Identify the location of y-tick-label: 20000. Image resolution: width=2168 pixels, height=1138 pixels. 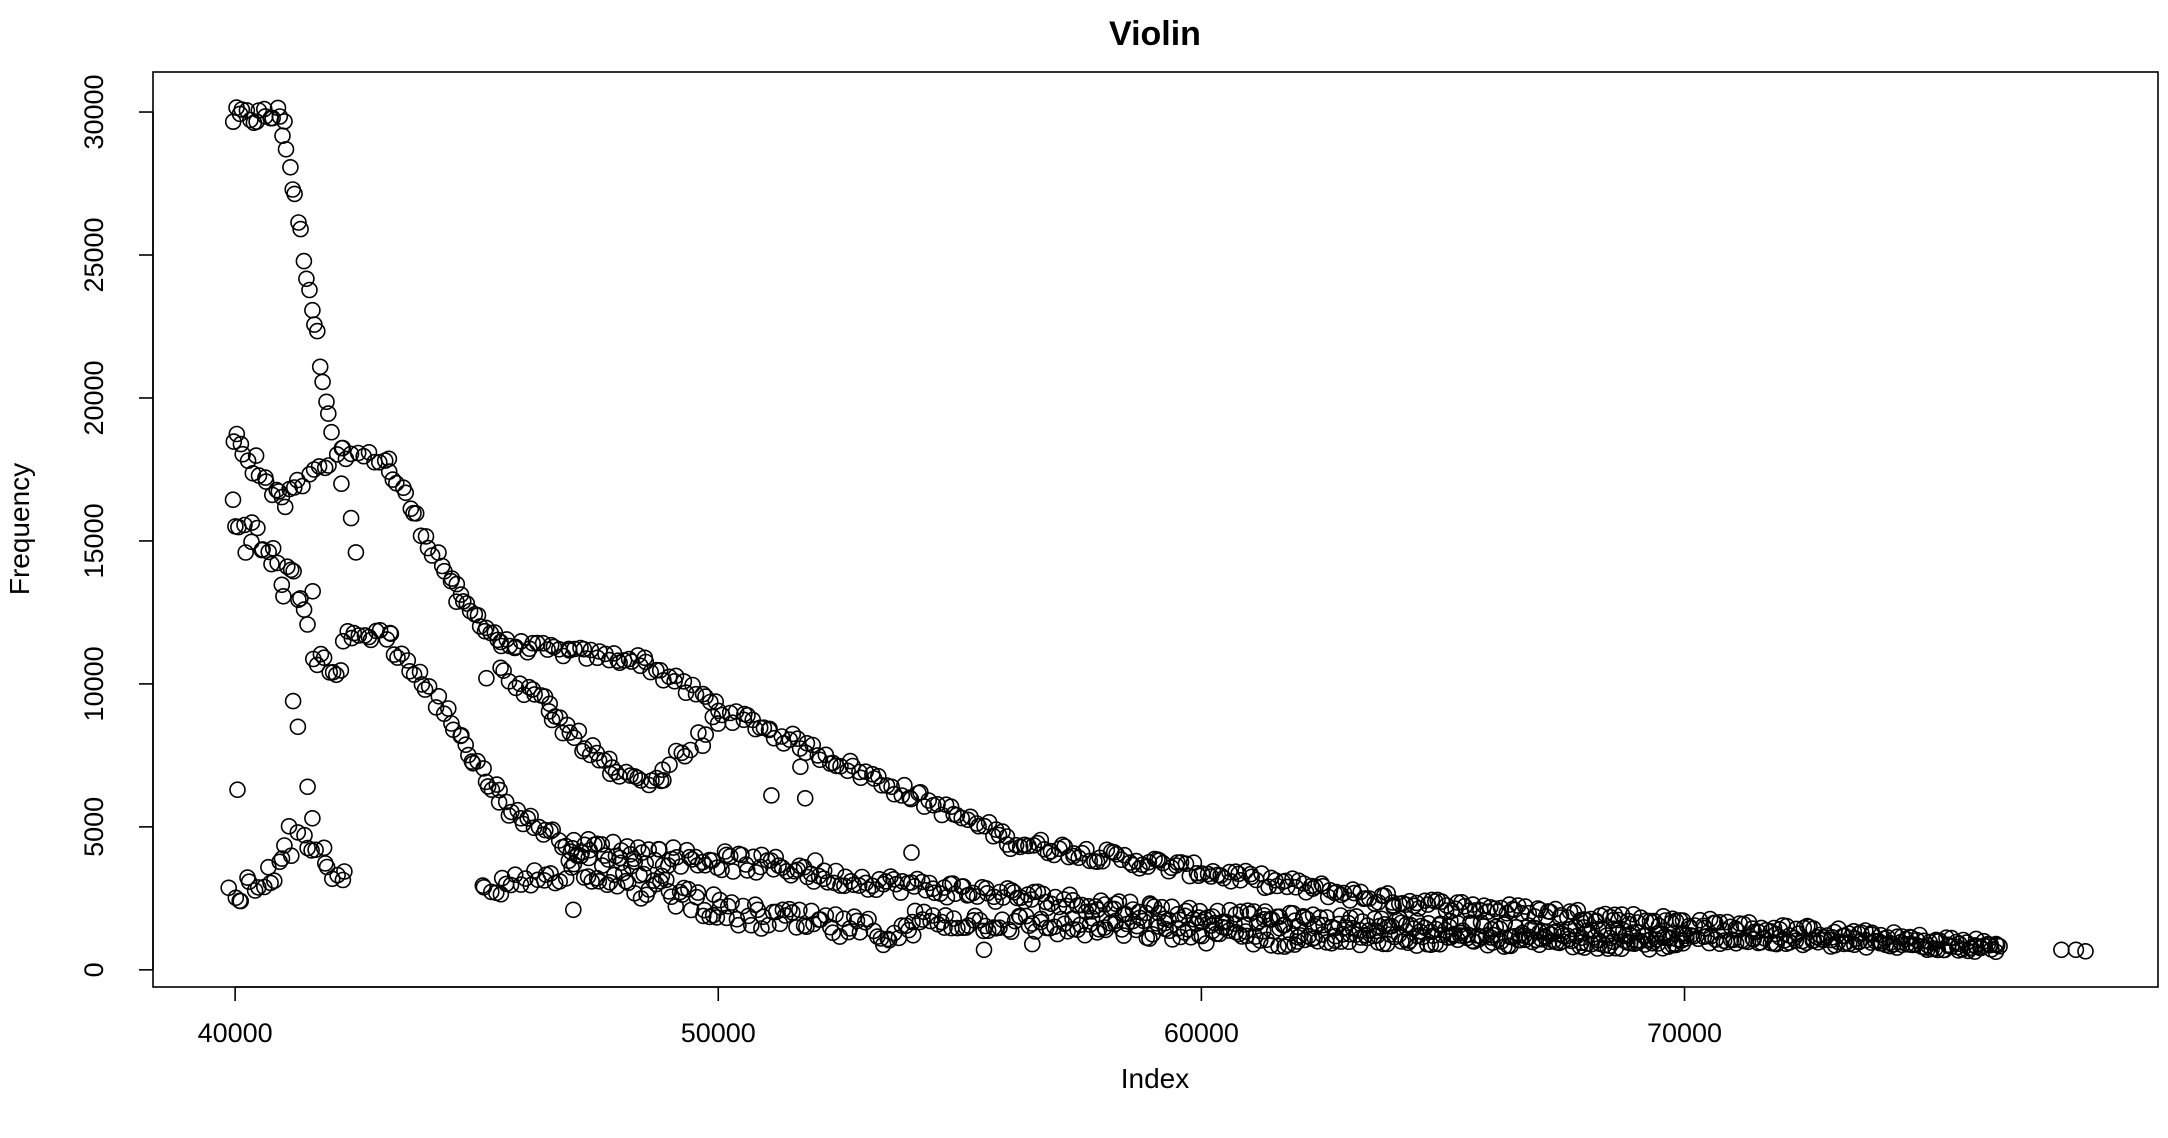
(94, 397).